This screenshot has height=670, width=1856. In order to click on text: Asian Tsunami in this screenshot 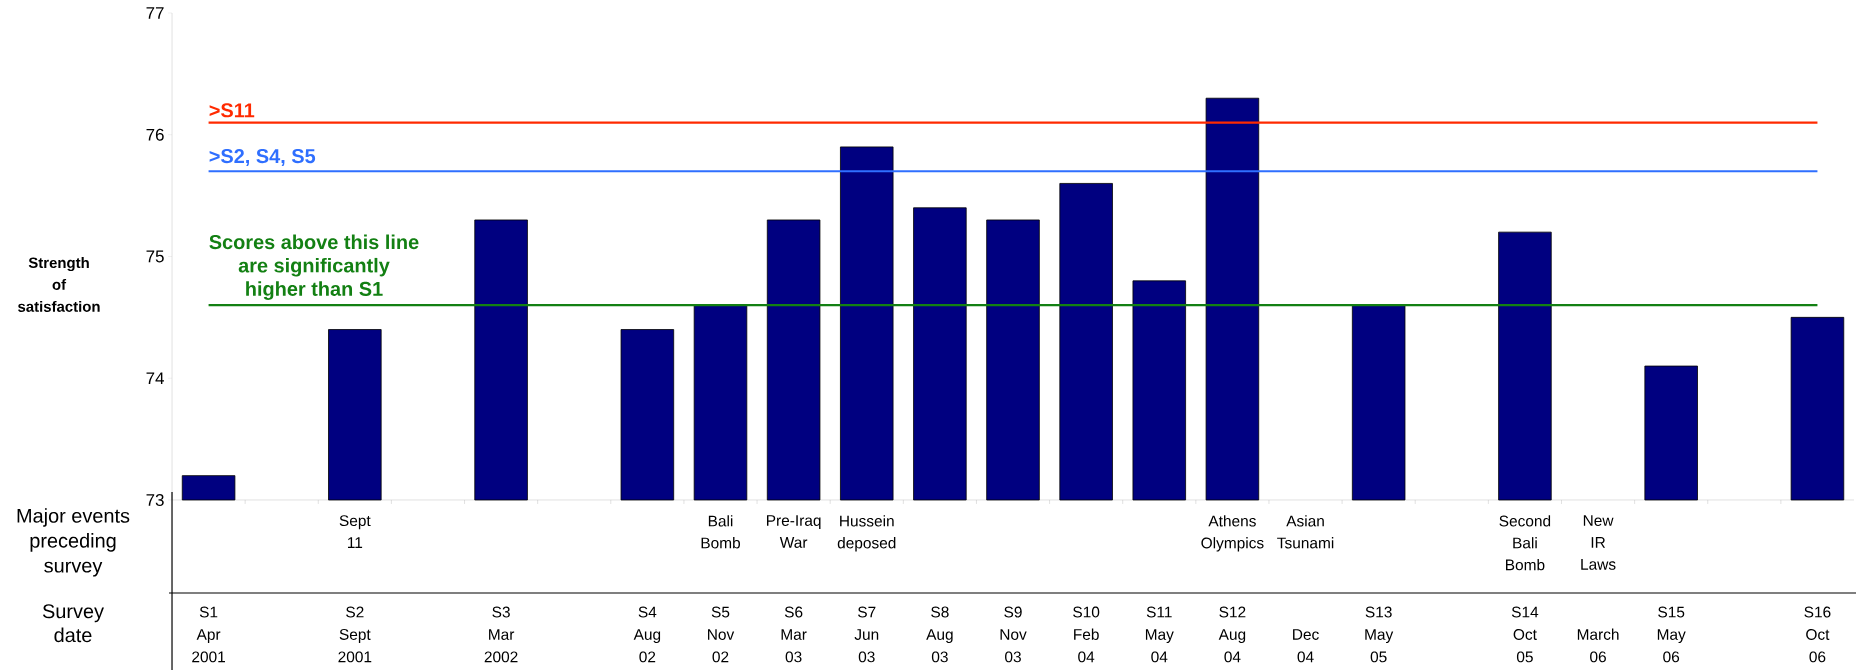, I will do `click(1305, 532)`.